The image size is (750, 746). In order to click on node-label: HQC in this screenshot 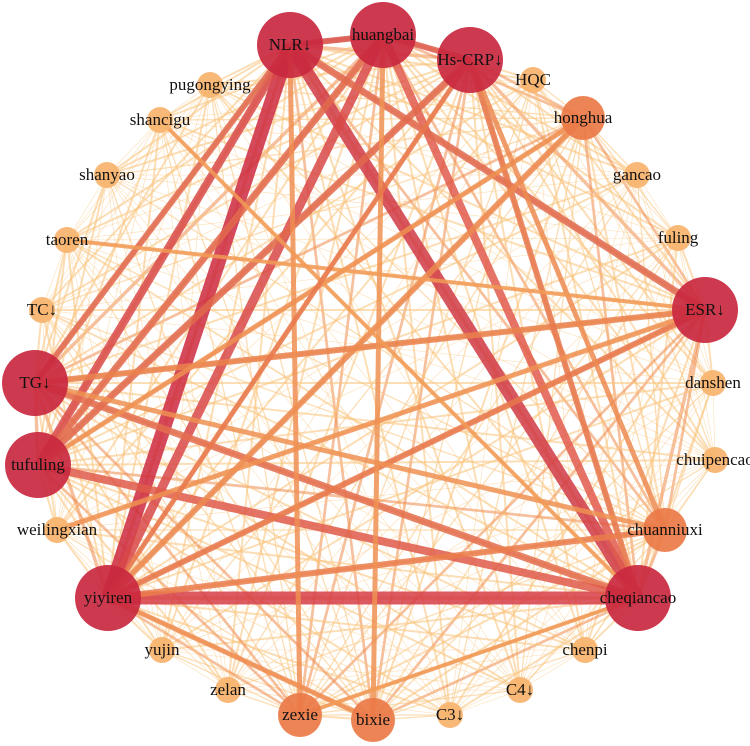, I will do `click(533, 79)`.